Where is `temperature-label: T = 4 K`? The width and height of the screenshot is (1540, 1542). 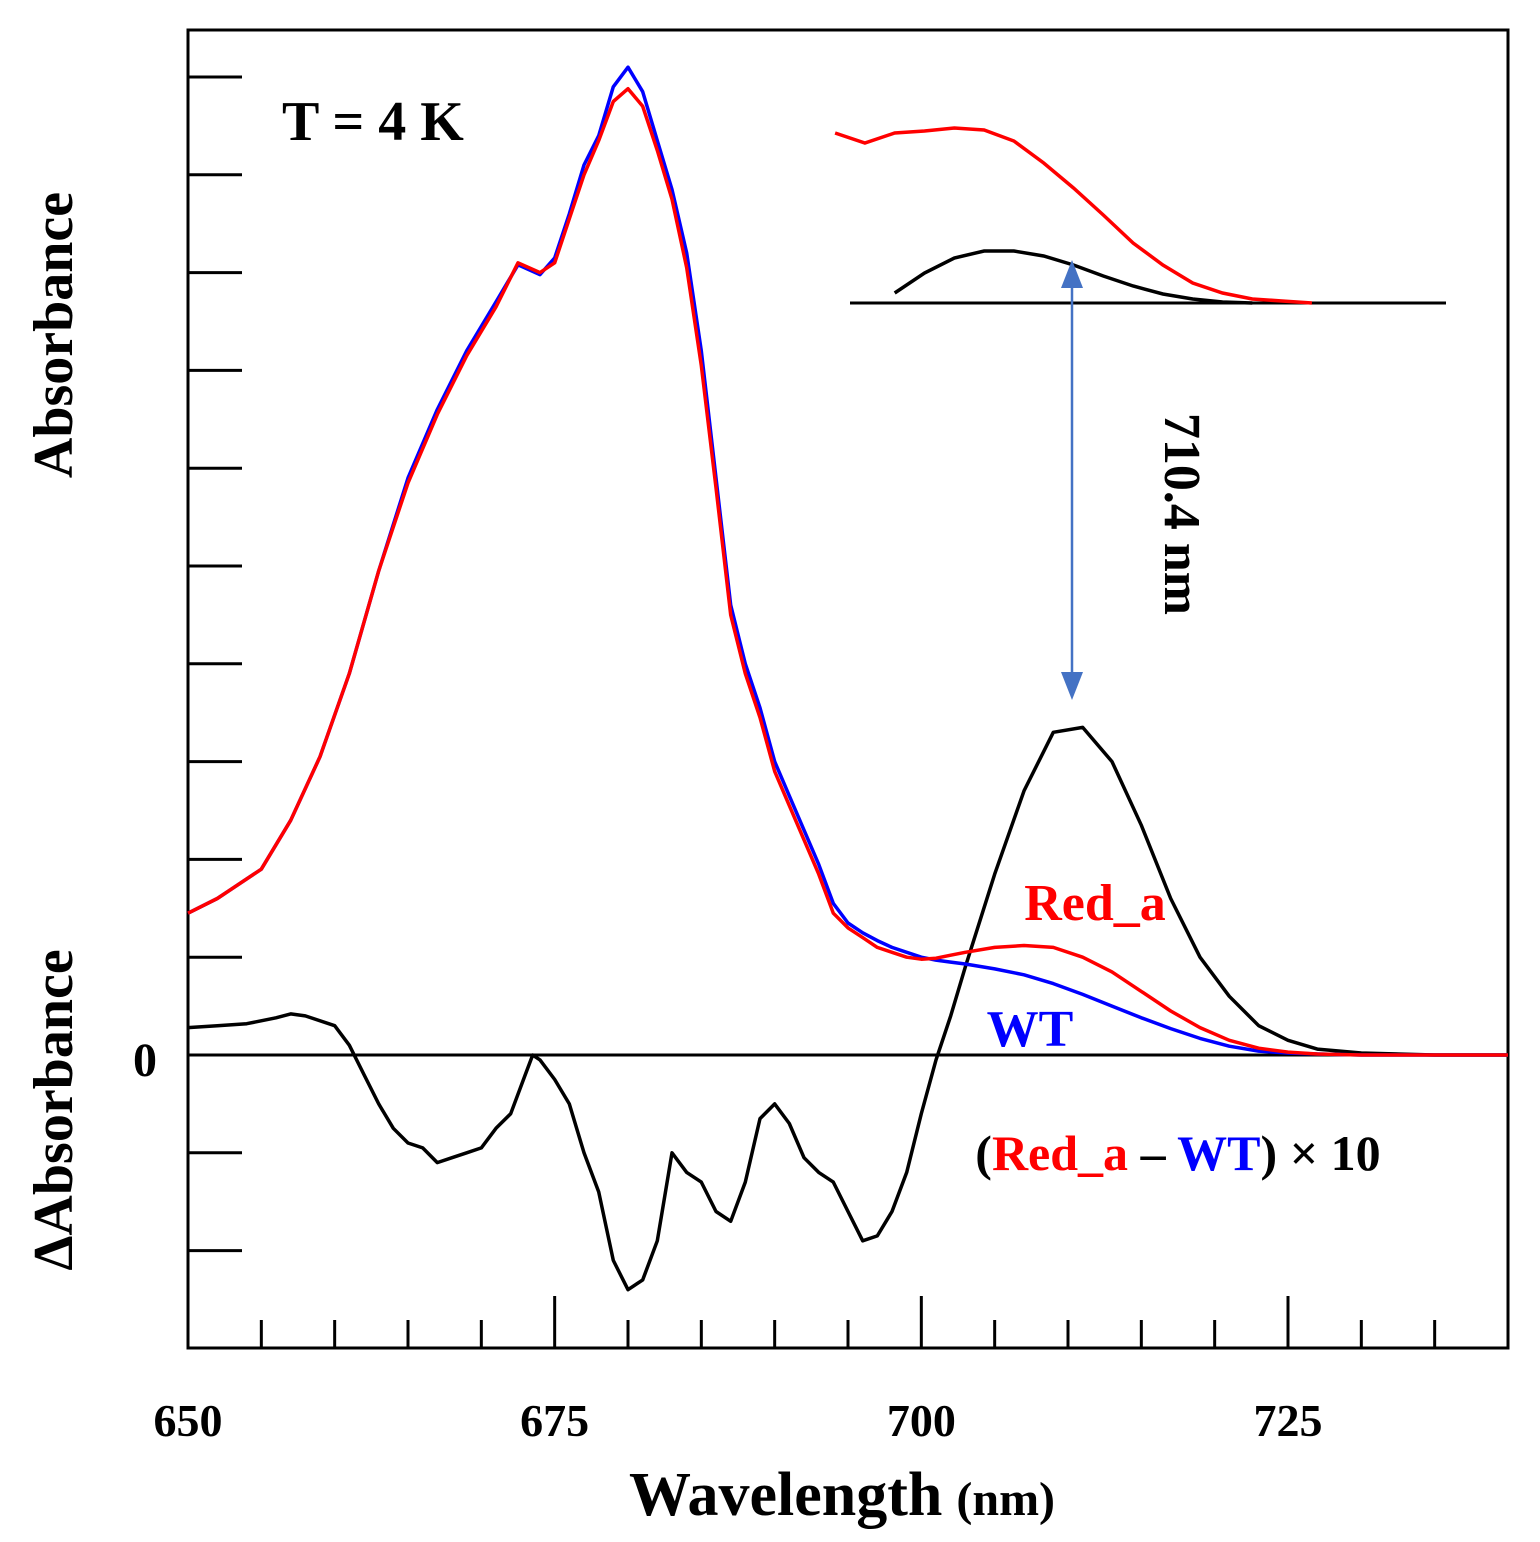
temperature-label: T = 4 K is located at coordinates (373, 122).